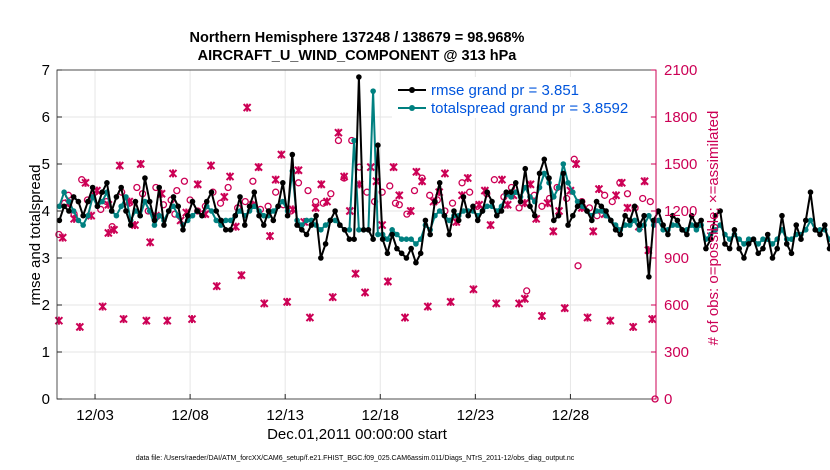 This screenshot has height=470, width=830. What do you see at coordinates (95, 415) in the screenshot?
I see `x-tick-label: 12/03` at bounding box center [95, 415].